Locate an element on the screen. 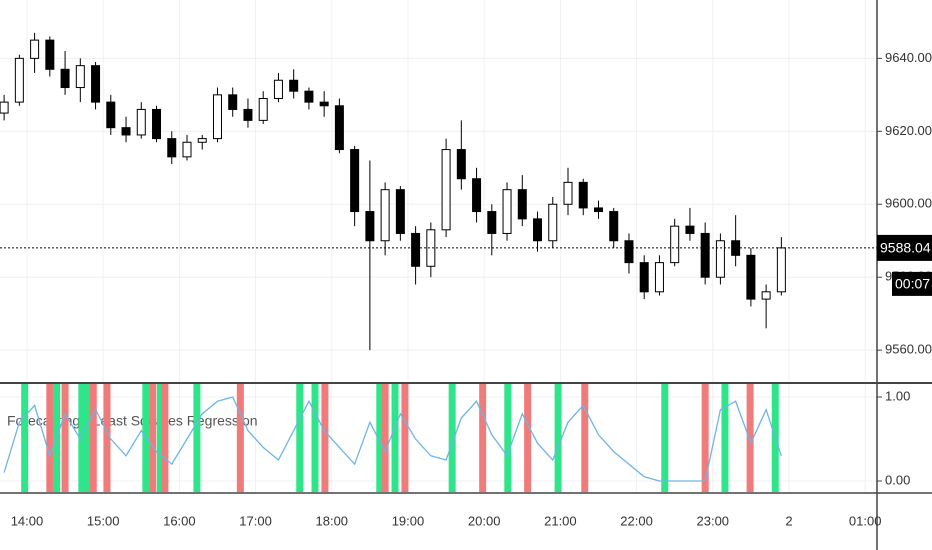  x-tick-label: 23:00 is located at coordinates (713, 520).